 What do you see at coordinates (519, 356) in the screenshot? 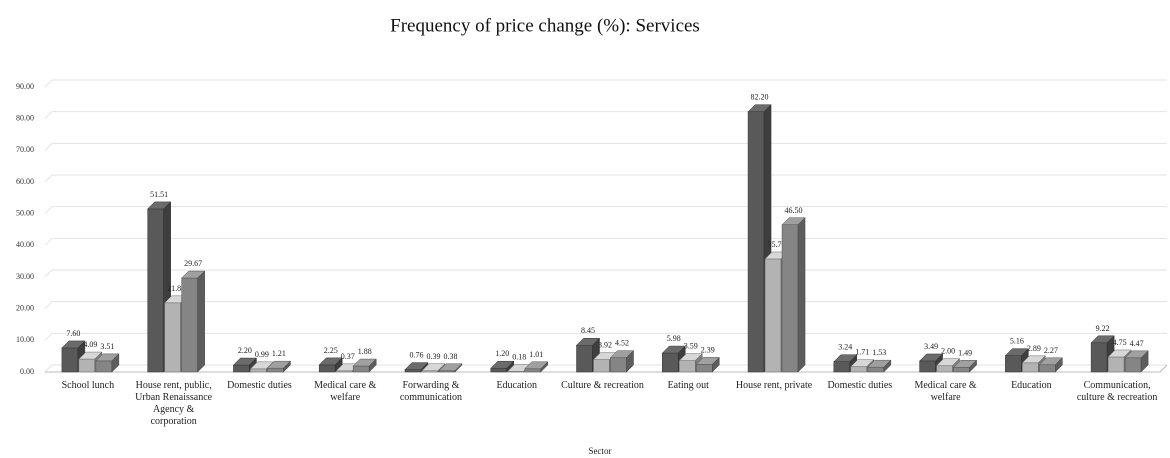
I see `value-label: 0.18` at bounding box center [519, 356].